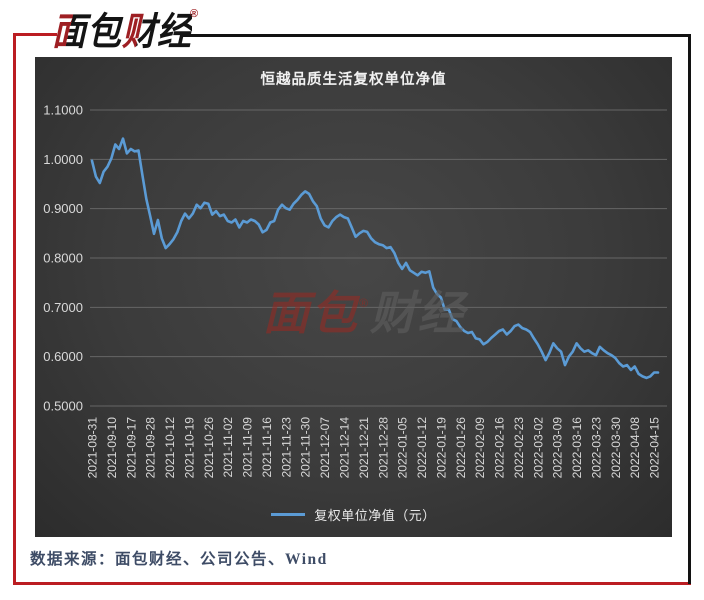  What do you see at coordinates (228, 447) in the screenshot?
I see `svg-text: 2021-11-02` at bounding box center [228, 447].